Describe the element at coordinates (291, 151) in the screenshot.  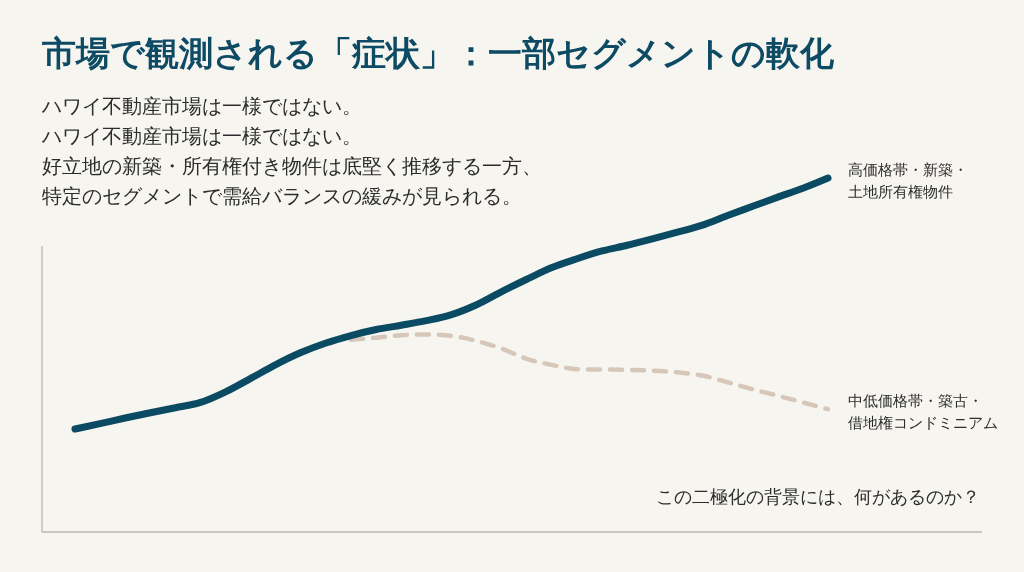
I see `chart-subtitle: ハワイ不動産市場は一様ではない。ハワイ不動産市場は一様ではない。好立地の新築・所有権付き物件は底堅く推移する一方、特定のセグメントで需給バランスの緩みが見られる。` at that location.